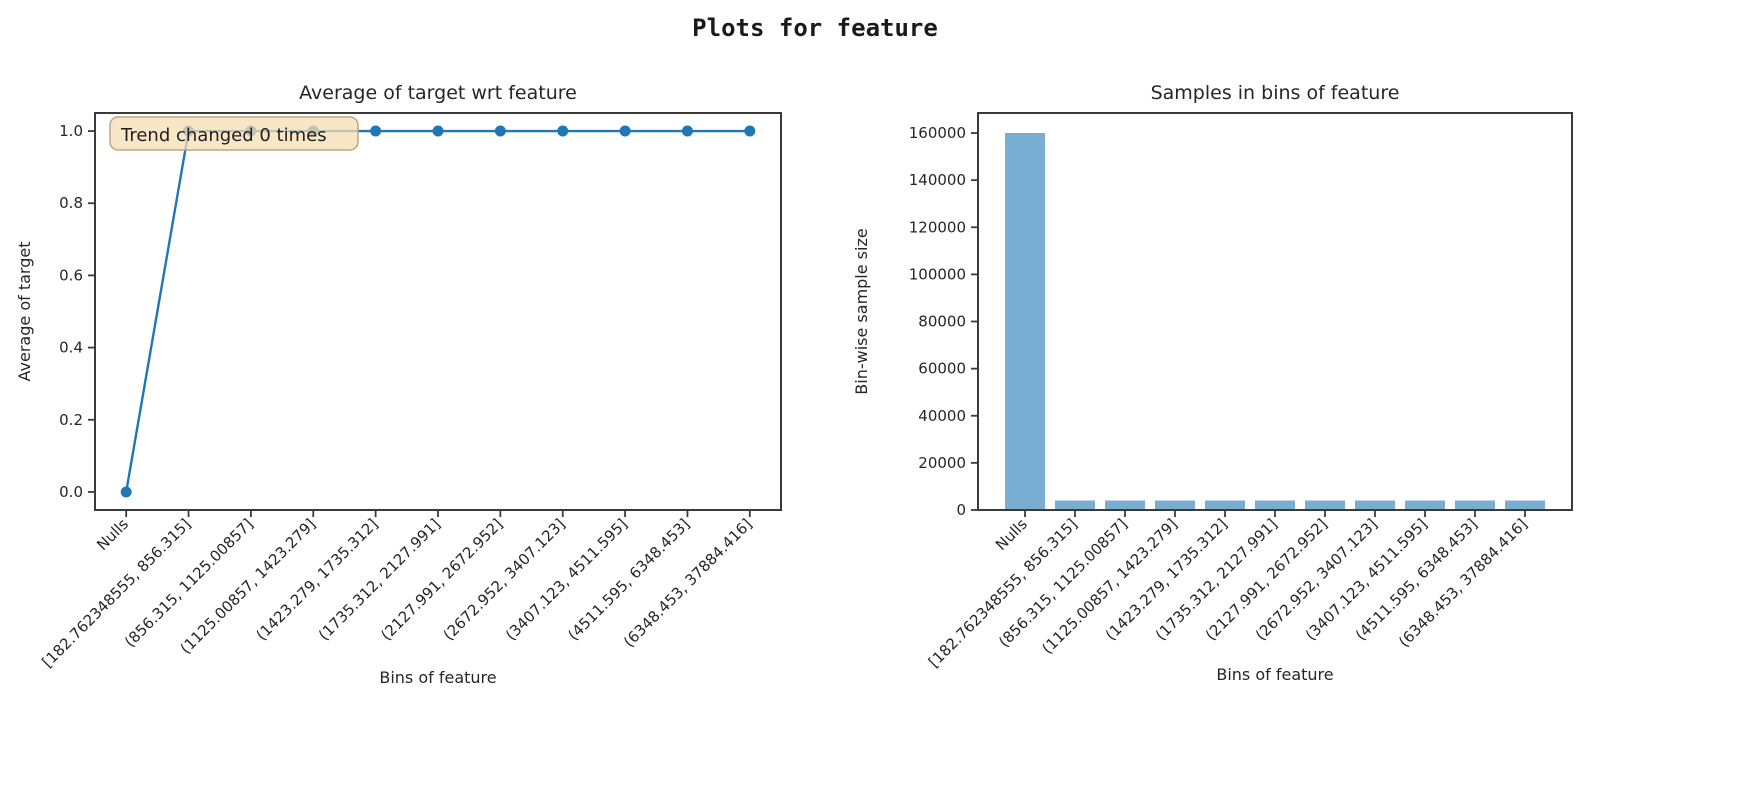 Image resolution: width=1740 pixels, height=790 pixels. I want to click on y-tick-label: 0, so click(961, 510).